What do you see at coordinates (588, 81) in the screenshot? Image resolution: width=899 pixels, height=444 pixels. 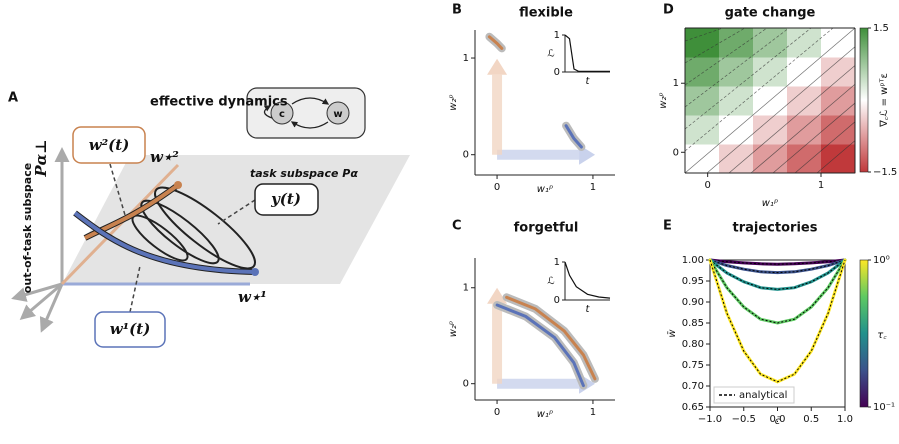 I see `inset-x-label: t` at bounding box center [588, 81].